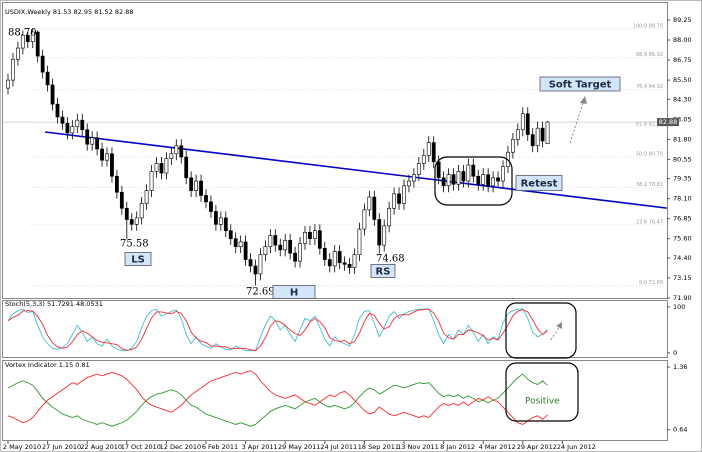 The height and width of the screenshot is (452, 702). Describe the element at coordinates (682, 20) in the screenshot. I see `y-tick-label: 89.25` at that location.